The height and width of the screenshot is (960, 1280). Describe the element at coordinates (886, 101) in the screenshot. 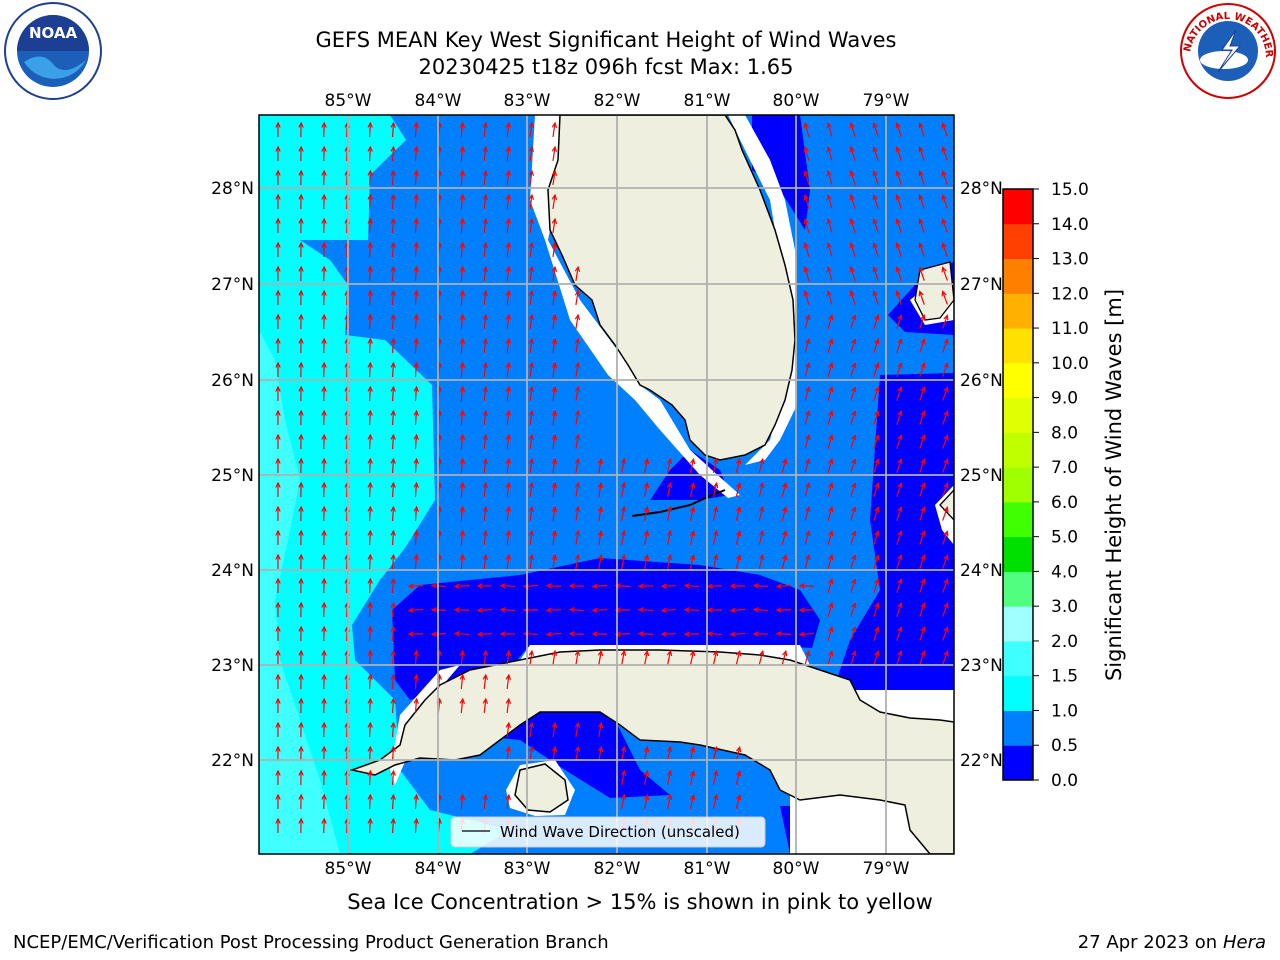

I see `lon-tick-label-top: 79°W` at that location.